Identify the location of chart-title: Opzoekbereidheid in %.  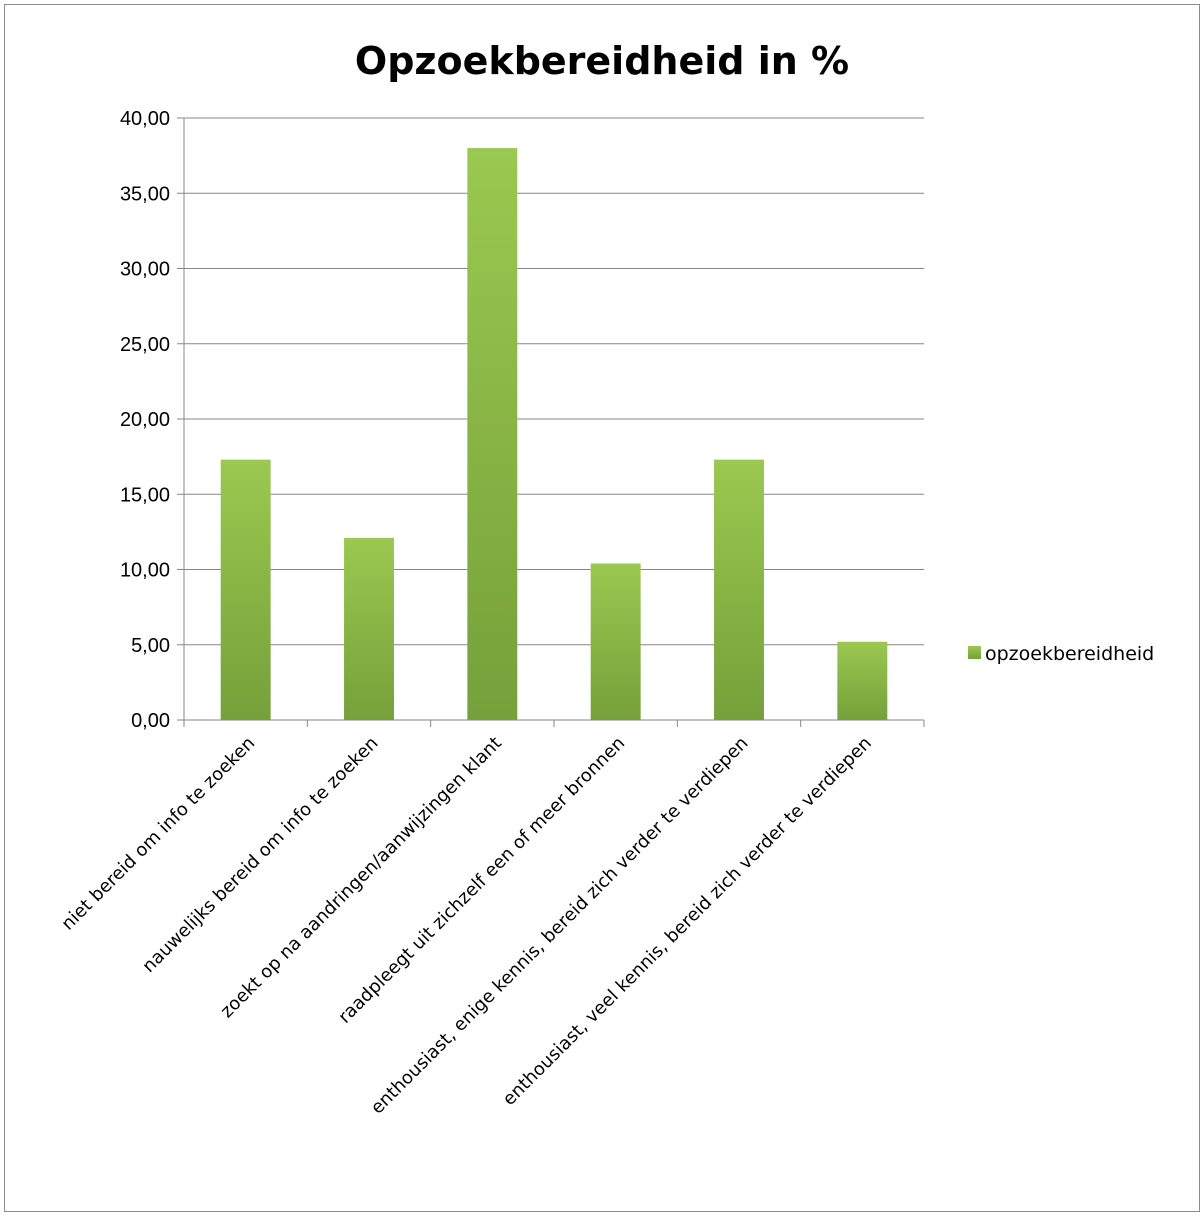
(602, 61).